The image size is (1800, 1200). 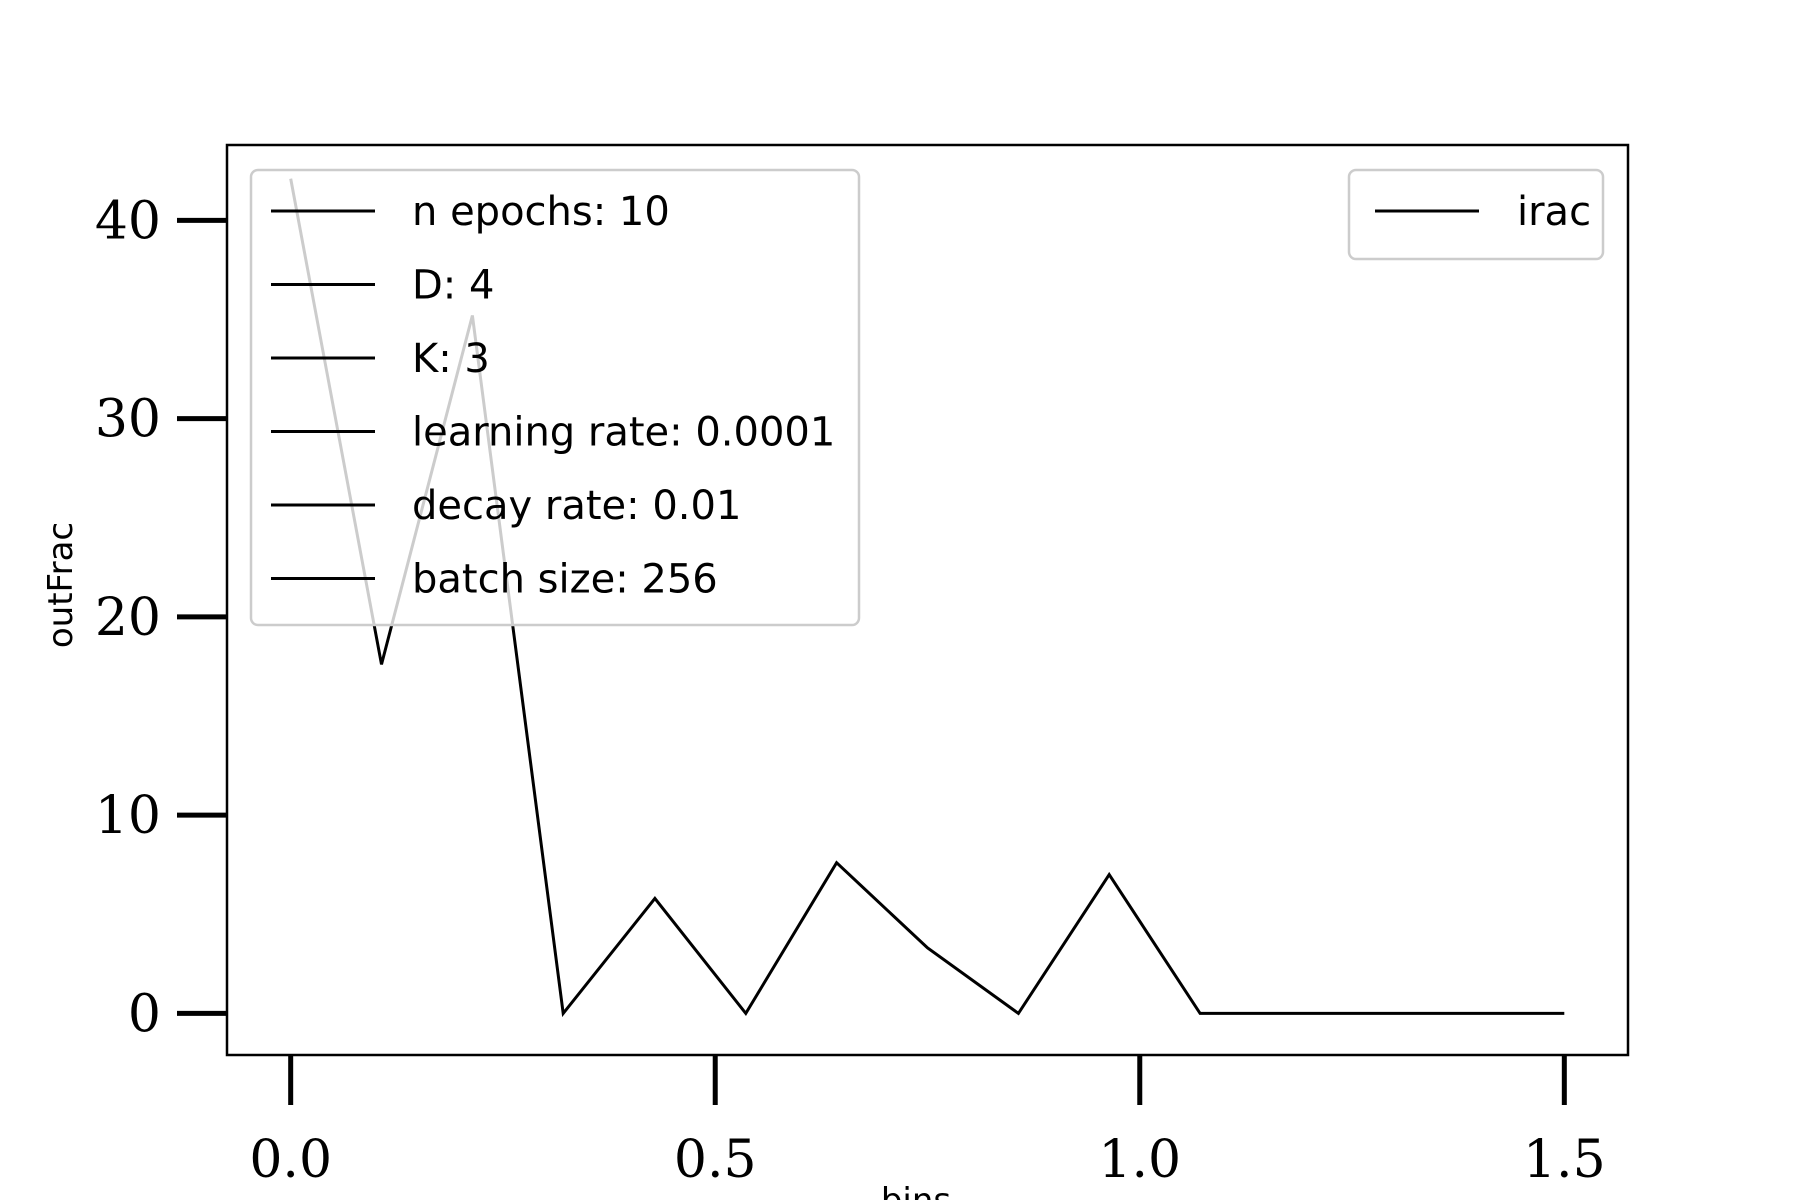 I want to click on x-tick-label: 0.5, so click(x=715, y=1160).